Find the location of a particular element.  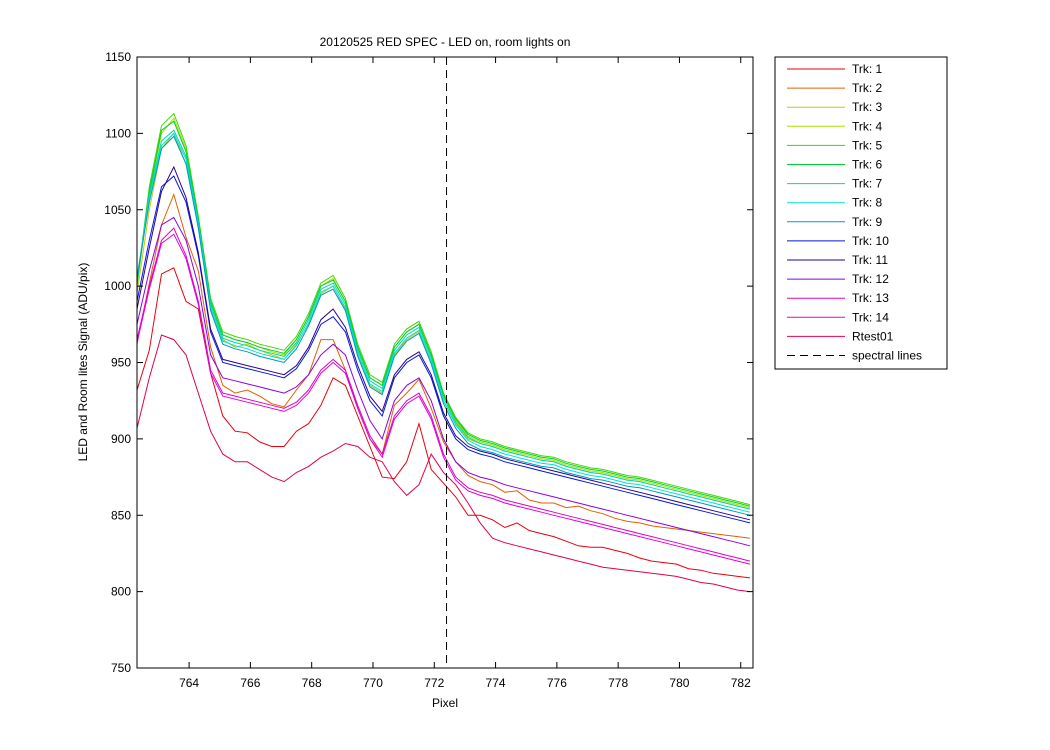

legend-label: Trk: 8 is located at coordinates (867, 203).